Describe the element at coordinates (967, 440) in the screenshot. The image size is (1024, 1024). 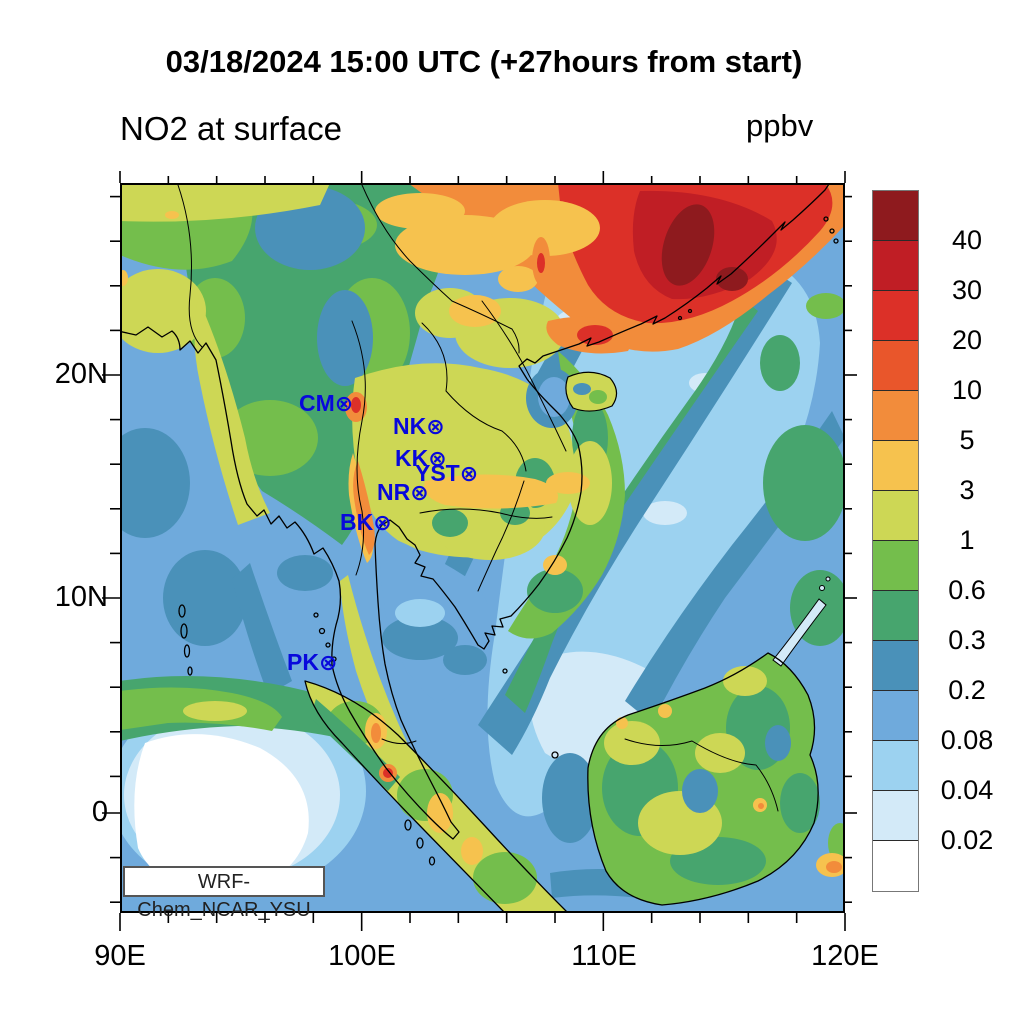
I see `colorbar-level-label: 5` at that location.